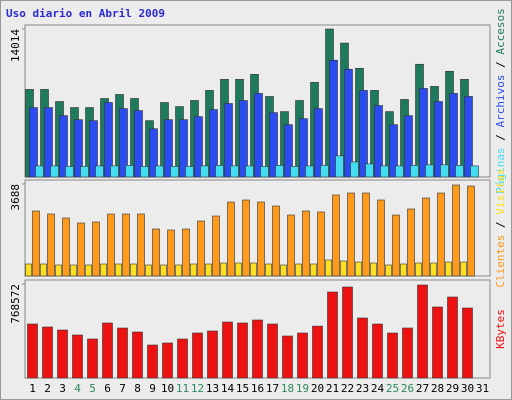 The height and width of the screenshot is (400, 512). What do you see at coordinates (500, 227) in the screenshot?
I see `legend: Clientes / Visitas` at bounding box center [500, 227].